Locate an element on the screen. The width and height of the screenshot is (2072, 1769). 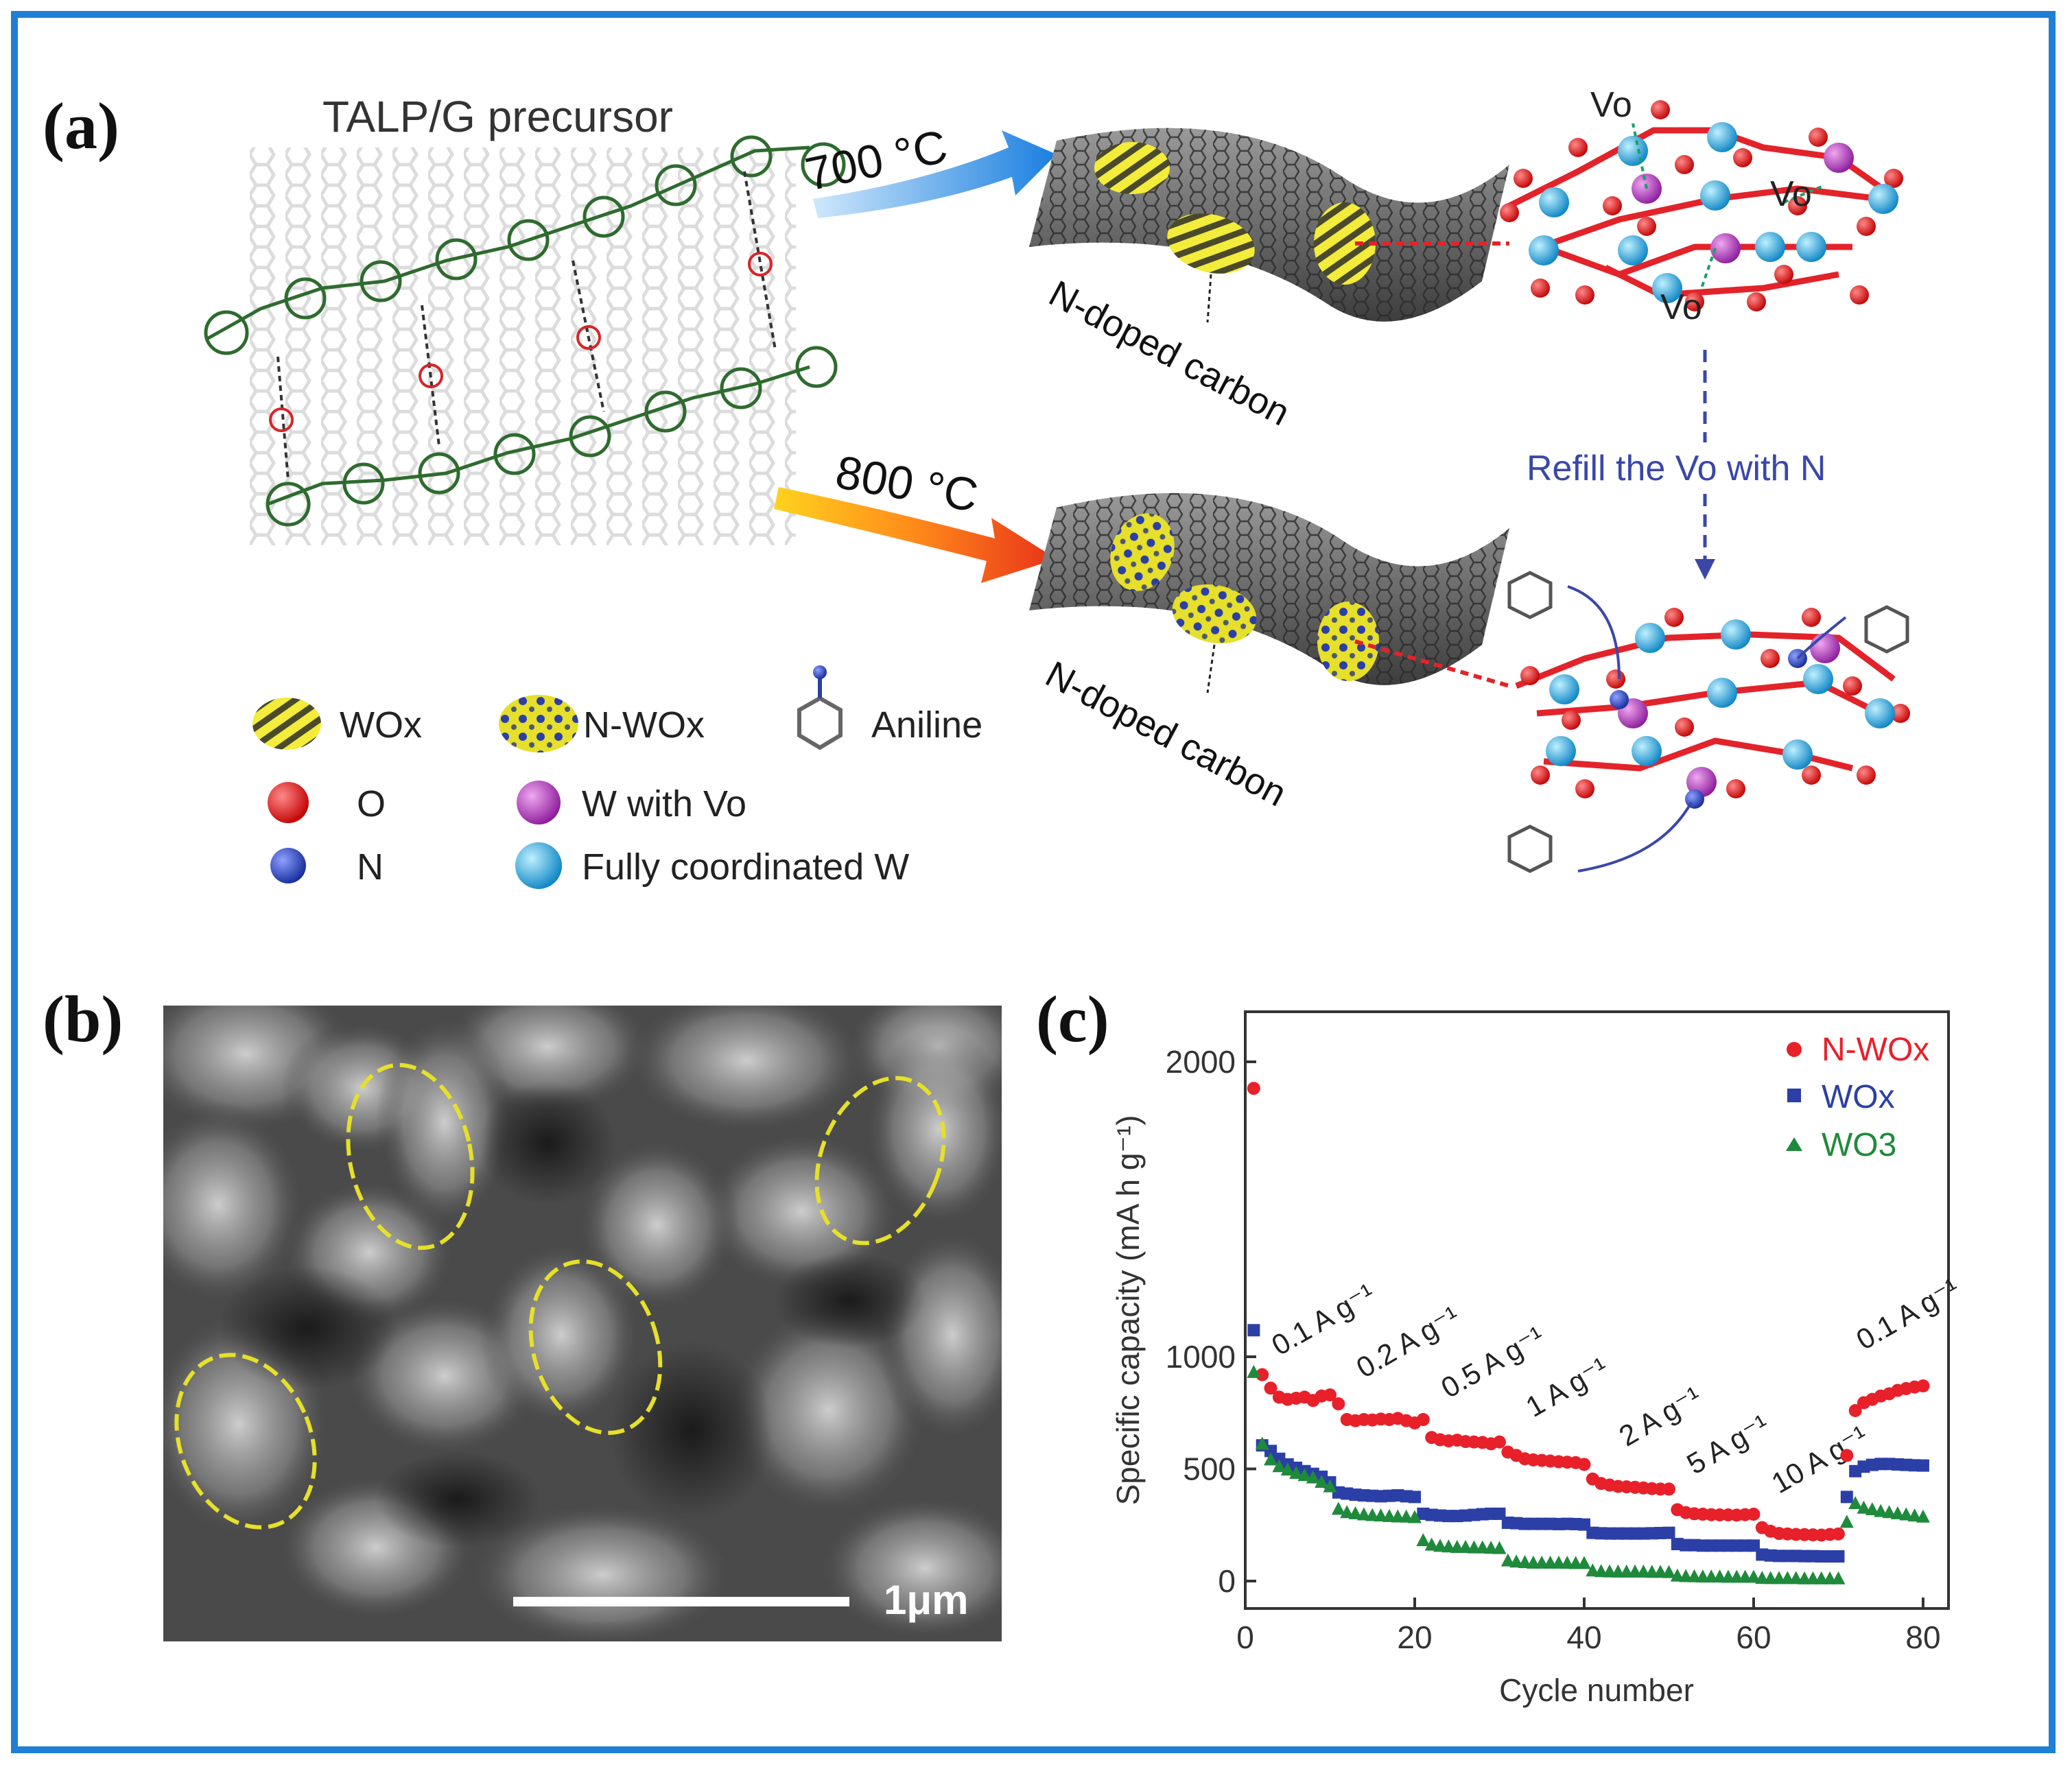
legend-nwox: N-WOx is located at coordinates (602, 723).